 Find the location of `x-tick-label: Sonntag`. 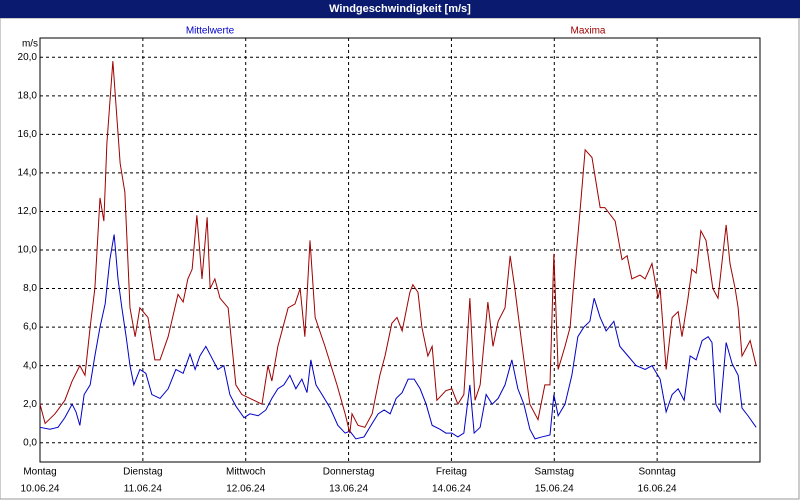

x-tick-label: Sonntag is located at coordinates (657, 472).